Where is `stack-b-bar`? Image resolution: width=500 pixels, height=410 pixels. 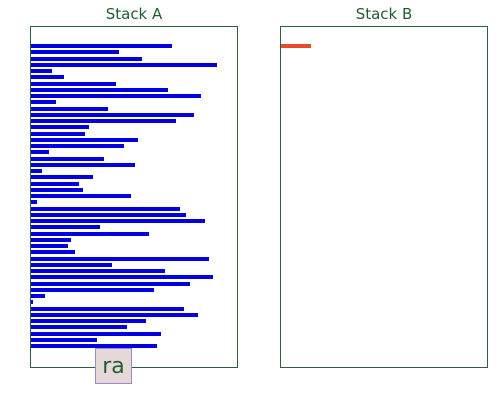
stack-b-bar is located at coordinates (296, 46).